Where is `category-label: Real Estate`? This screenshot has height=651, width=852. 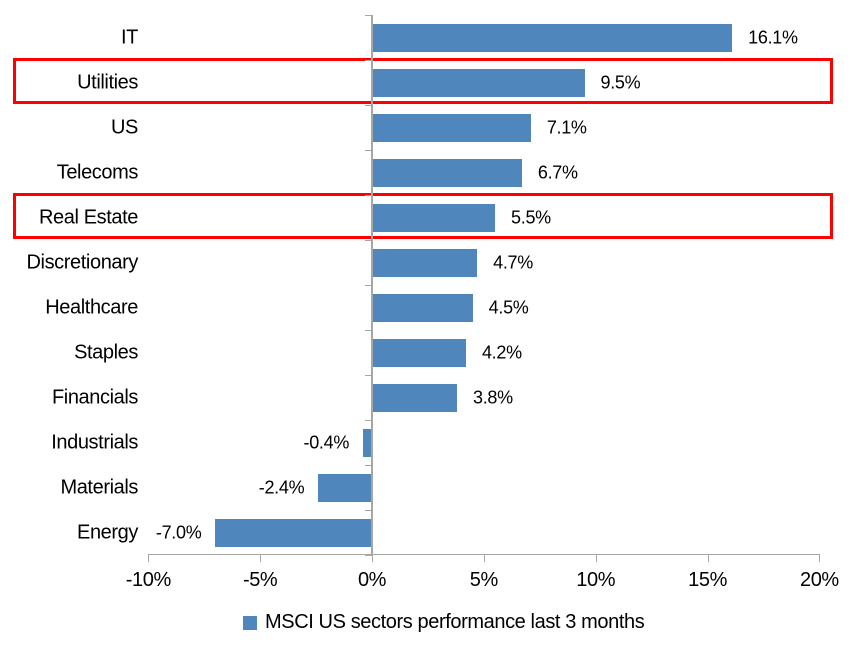 category-label: Real Estate is located at coordinates (88, 217).